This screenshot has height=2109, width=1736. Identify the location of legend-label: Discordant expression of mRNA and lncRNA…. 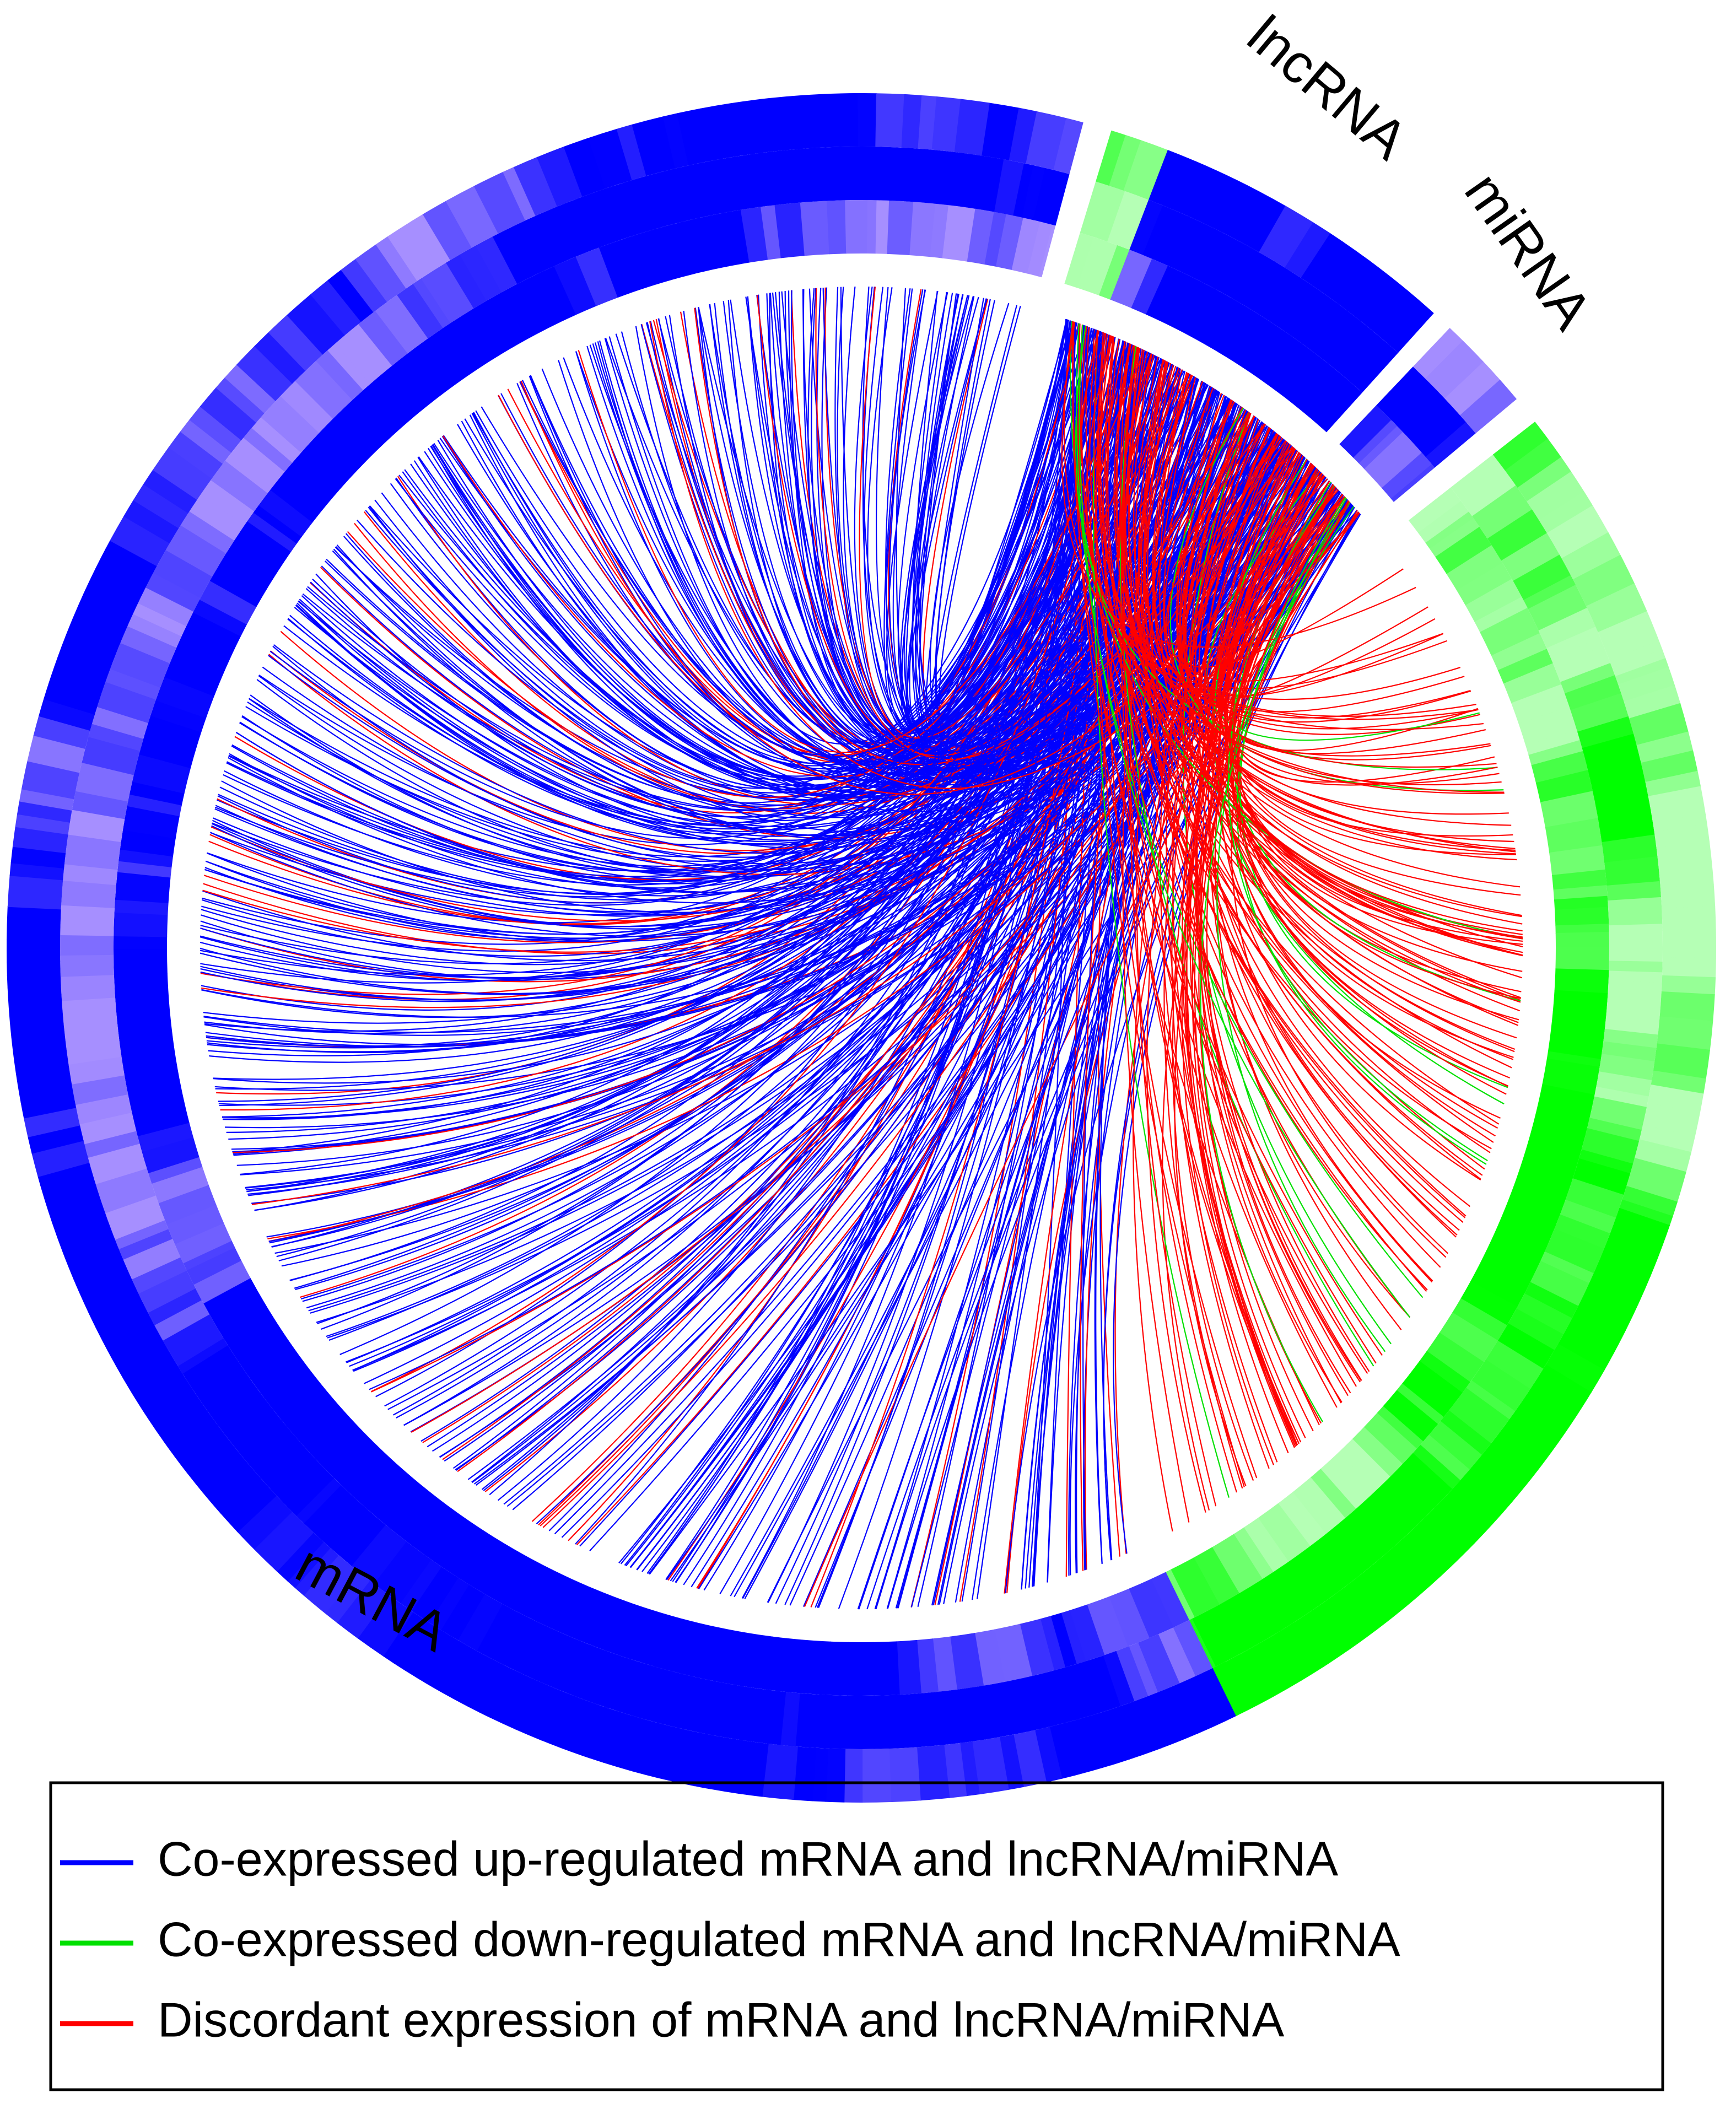
(721, 2019).